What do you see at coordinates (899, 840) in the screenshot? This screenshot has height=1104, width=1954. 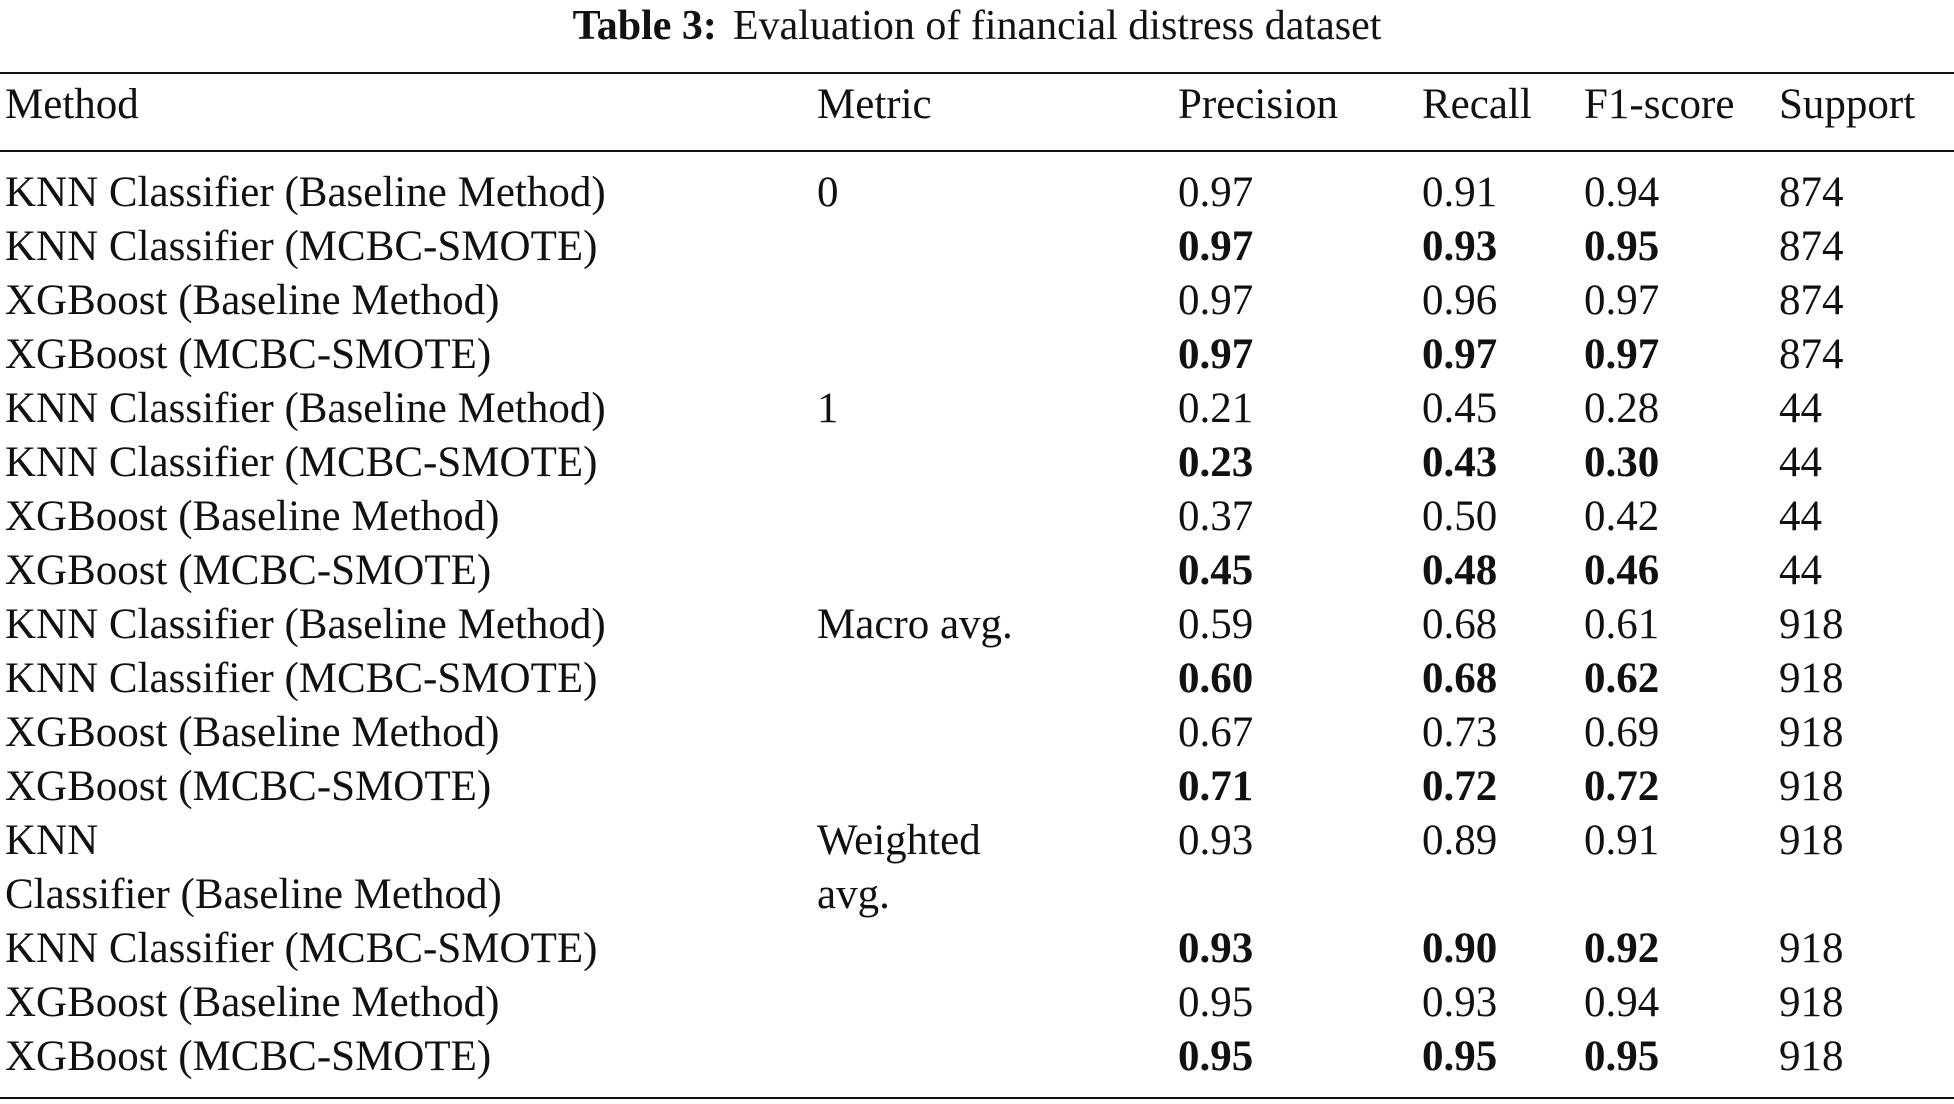 I see `cell-metric: Weighted` at bounding box center [899, 840].